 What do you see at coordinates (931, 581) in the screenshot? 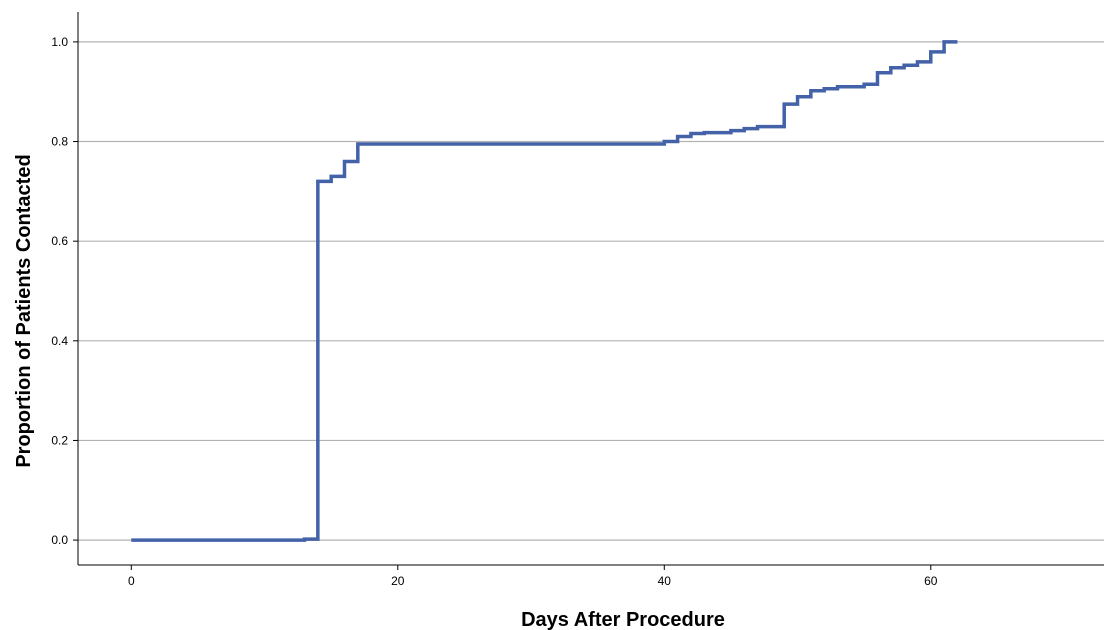
I see `x-tick-label: 60` at bounding box center [931, 581].